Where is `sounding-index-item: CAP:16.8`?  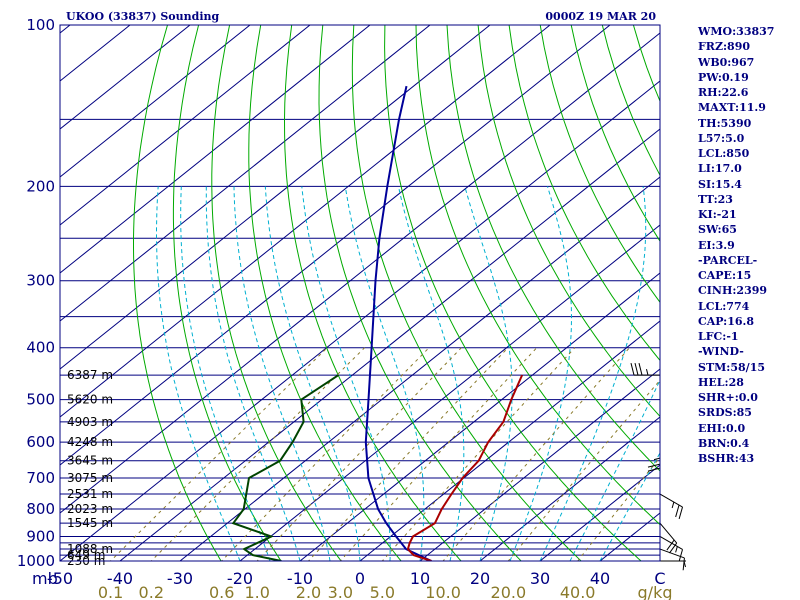 sounding-index-item: CAP:16.8 is located at coordinates (726, 321).